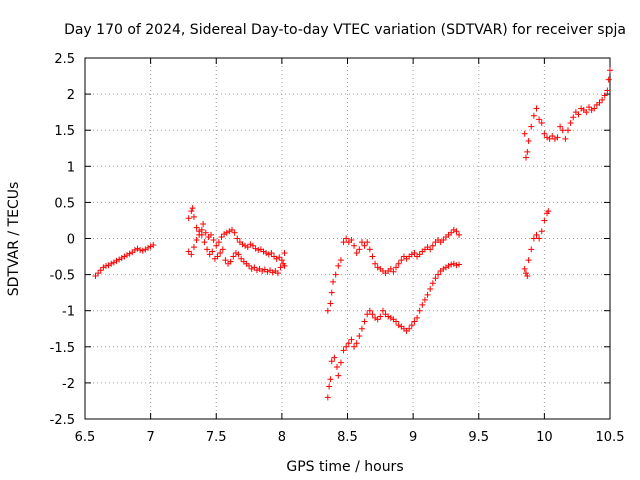 The image size is (640, 480). Describe the element at coordinates (567, 114) in the screenshot. I see `series-segment-4b` at that location.